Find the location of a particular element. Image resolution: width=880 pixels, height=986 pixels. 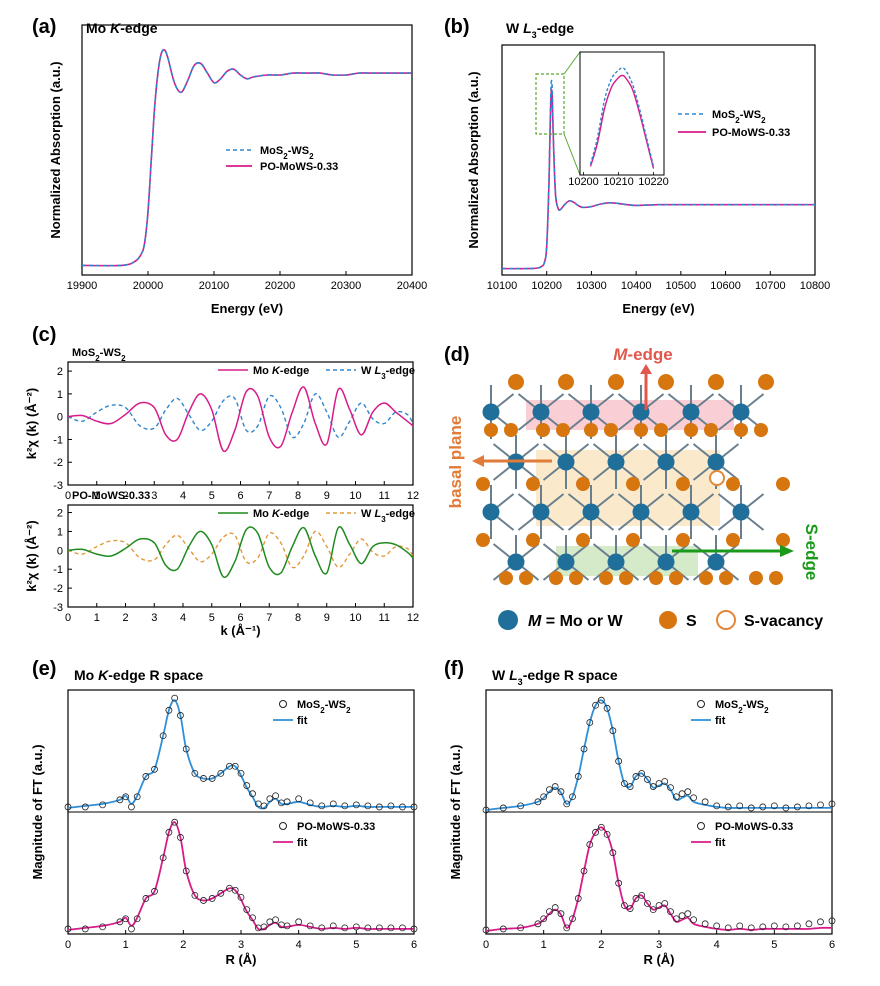

c1-ytick-label: 1 is located at coordinates (60, 395).